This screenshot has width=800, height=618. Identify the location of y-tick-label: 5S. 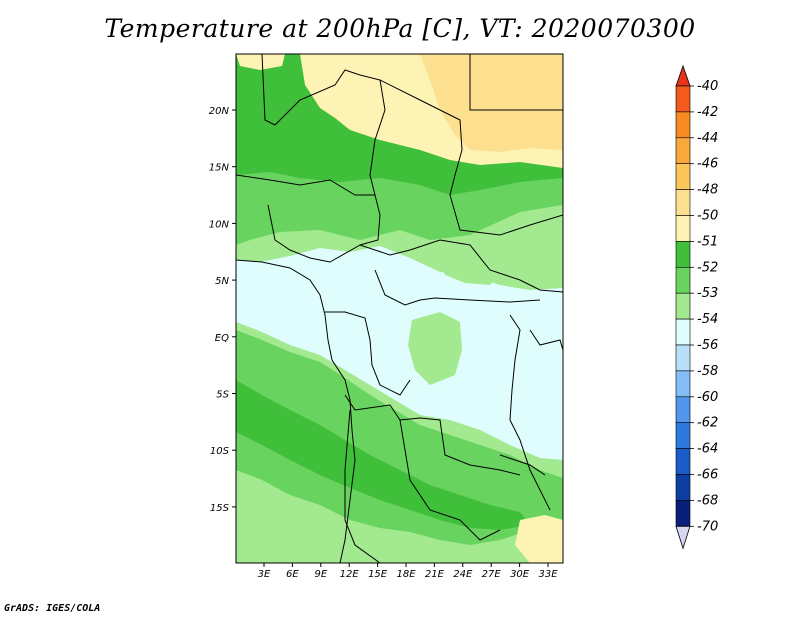
(222, 395).